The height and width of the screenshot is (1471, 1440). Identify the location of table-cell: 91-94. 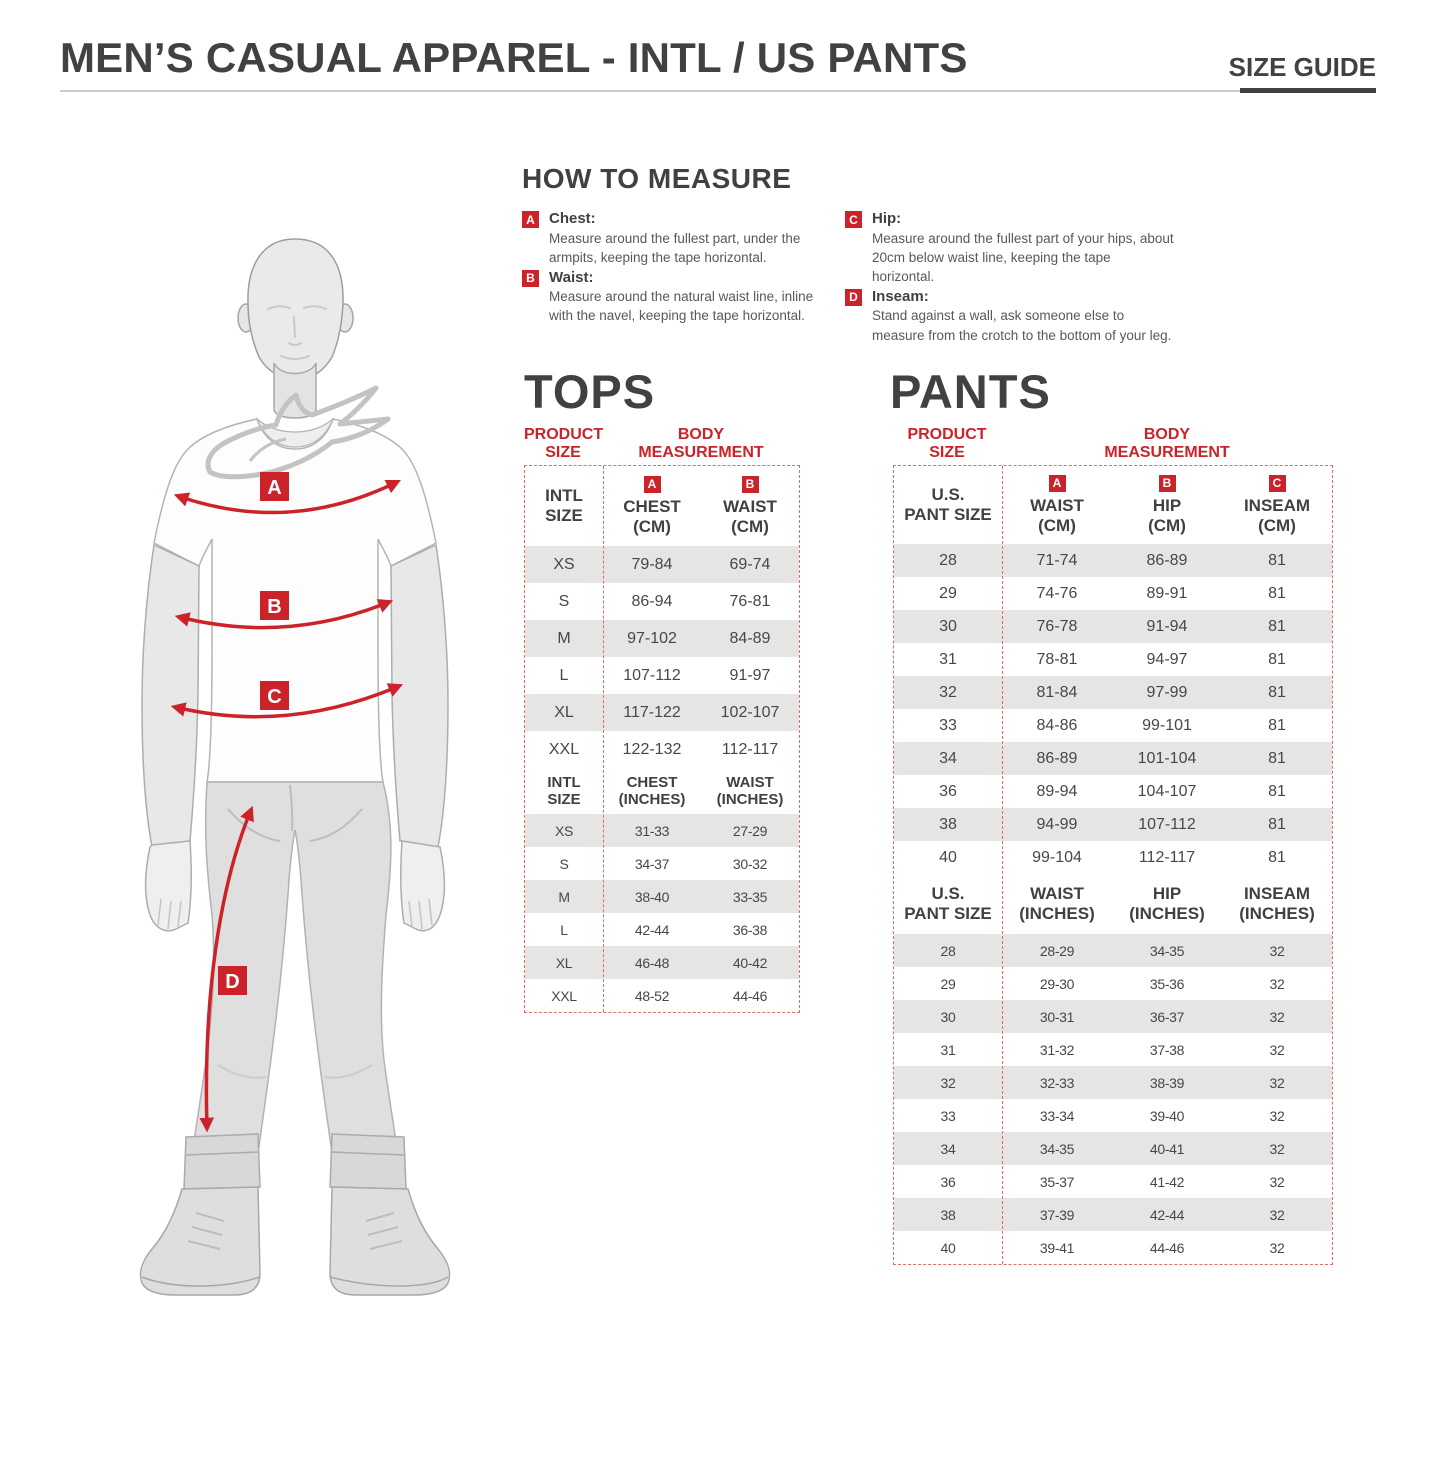
(1167, 626).